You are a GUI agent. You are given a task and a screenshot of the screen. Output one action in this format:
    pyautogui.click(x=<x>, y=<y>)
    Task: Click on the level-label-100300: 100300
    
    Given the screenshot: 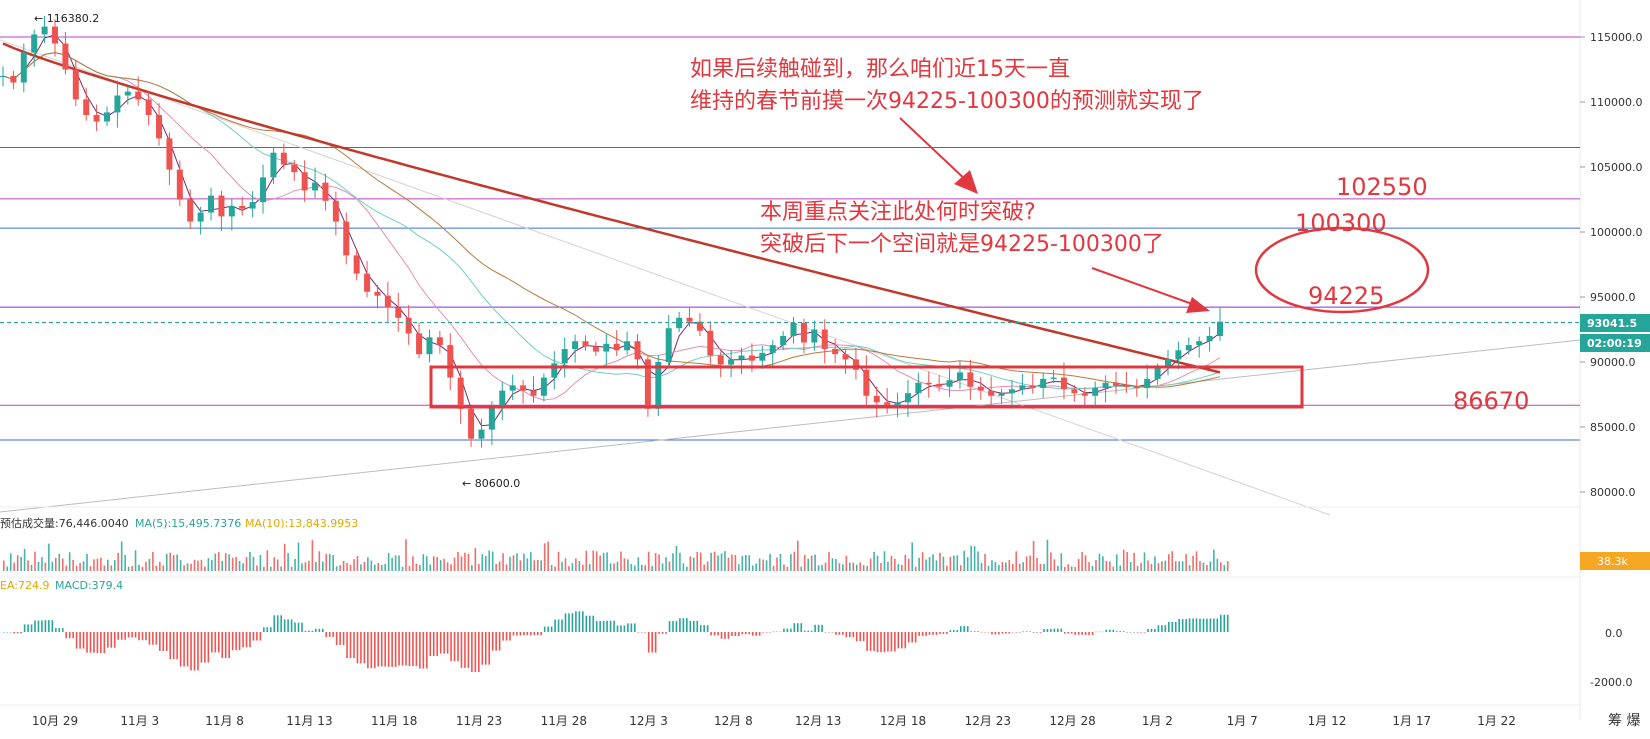 What is the action you would take?
    pyautogui.click(x=1341, y=223)
    